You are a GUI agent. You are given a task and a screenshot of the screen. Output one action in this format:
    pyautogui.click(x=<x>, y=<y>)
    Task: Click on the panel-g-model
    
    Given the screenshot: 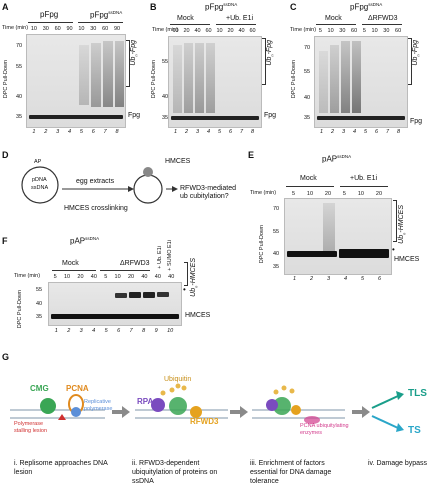 What is the action you would take?
    pyautogui.click(x=207, y=407)
    